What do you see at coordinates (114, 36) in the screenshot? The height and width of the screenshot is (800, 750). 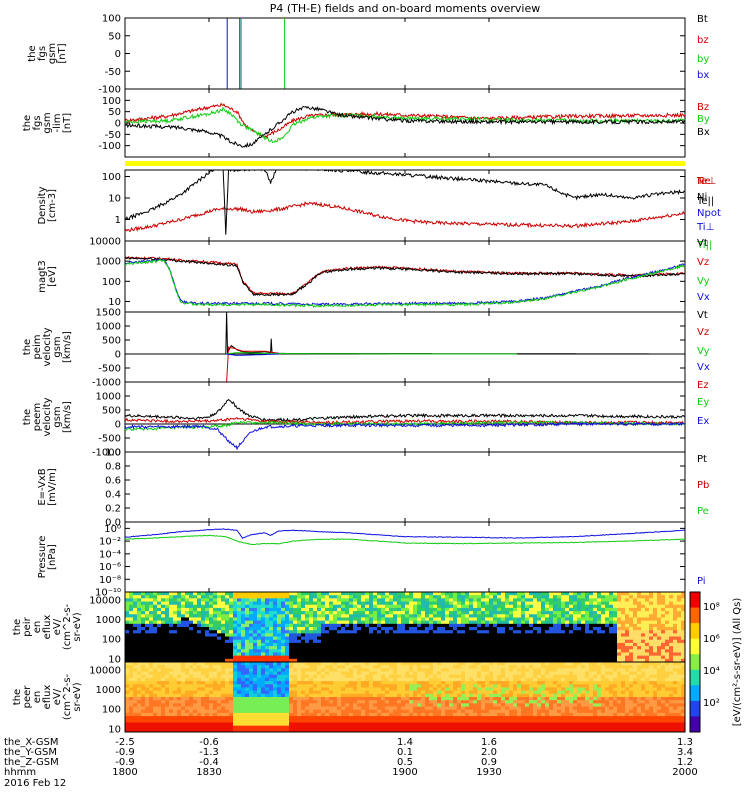 I see `y-tick-label: 50` at bounding box center [114, 36].